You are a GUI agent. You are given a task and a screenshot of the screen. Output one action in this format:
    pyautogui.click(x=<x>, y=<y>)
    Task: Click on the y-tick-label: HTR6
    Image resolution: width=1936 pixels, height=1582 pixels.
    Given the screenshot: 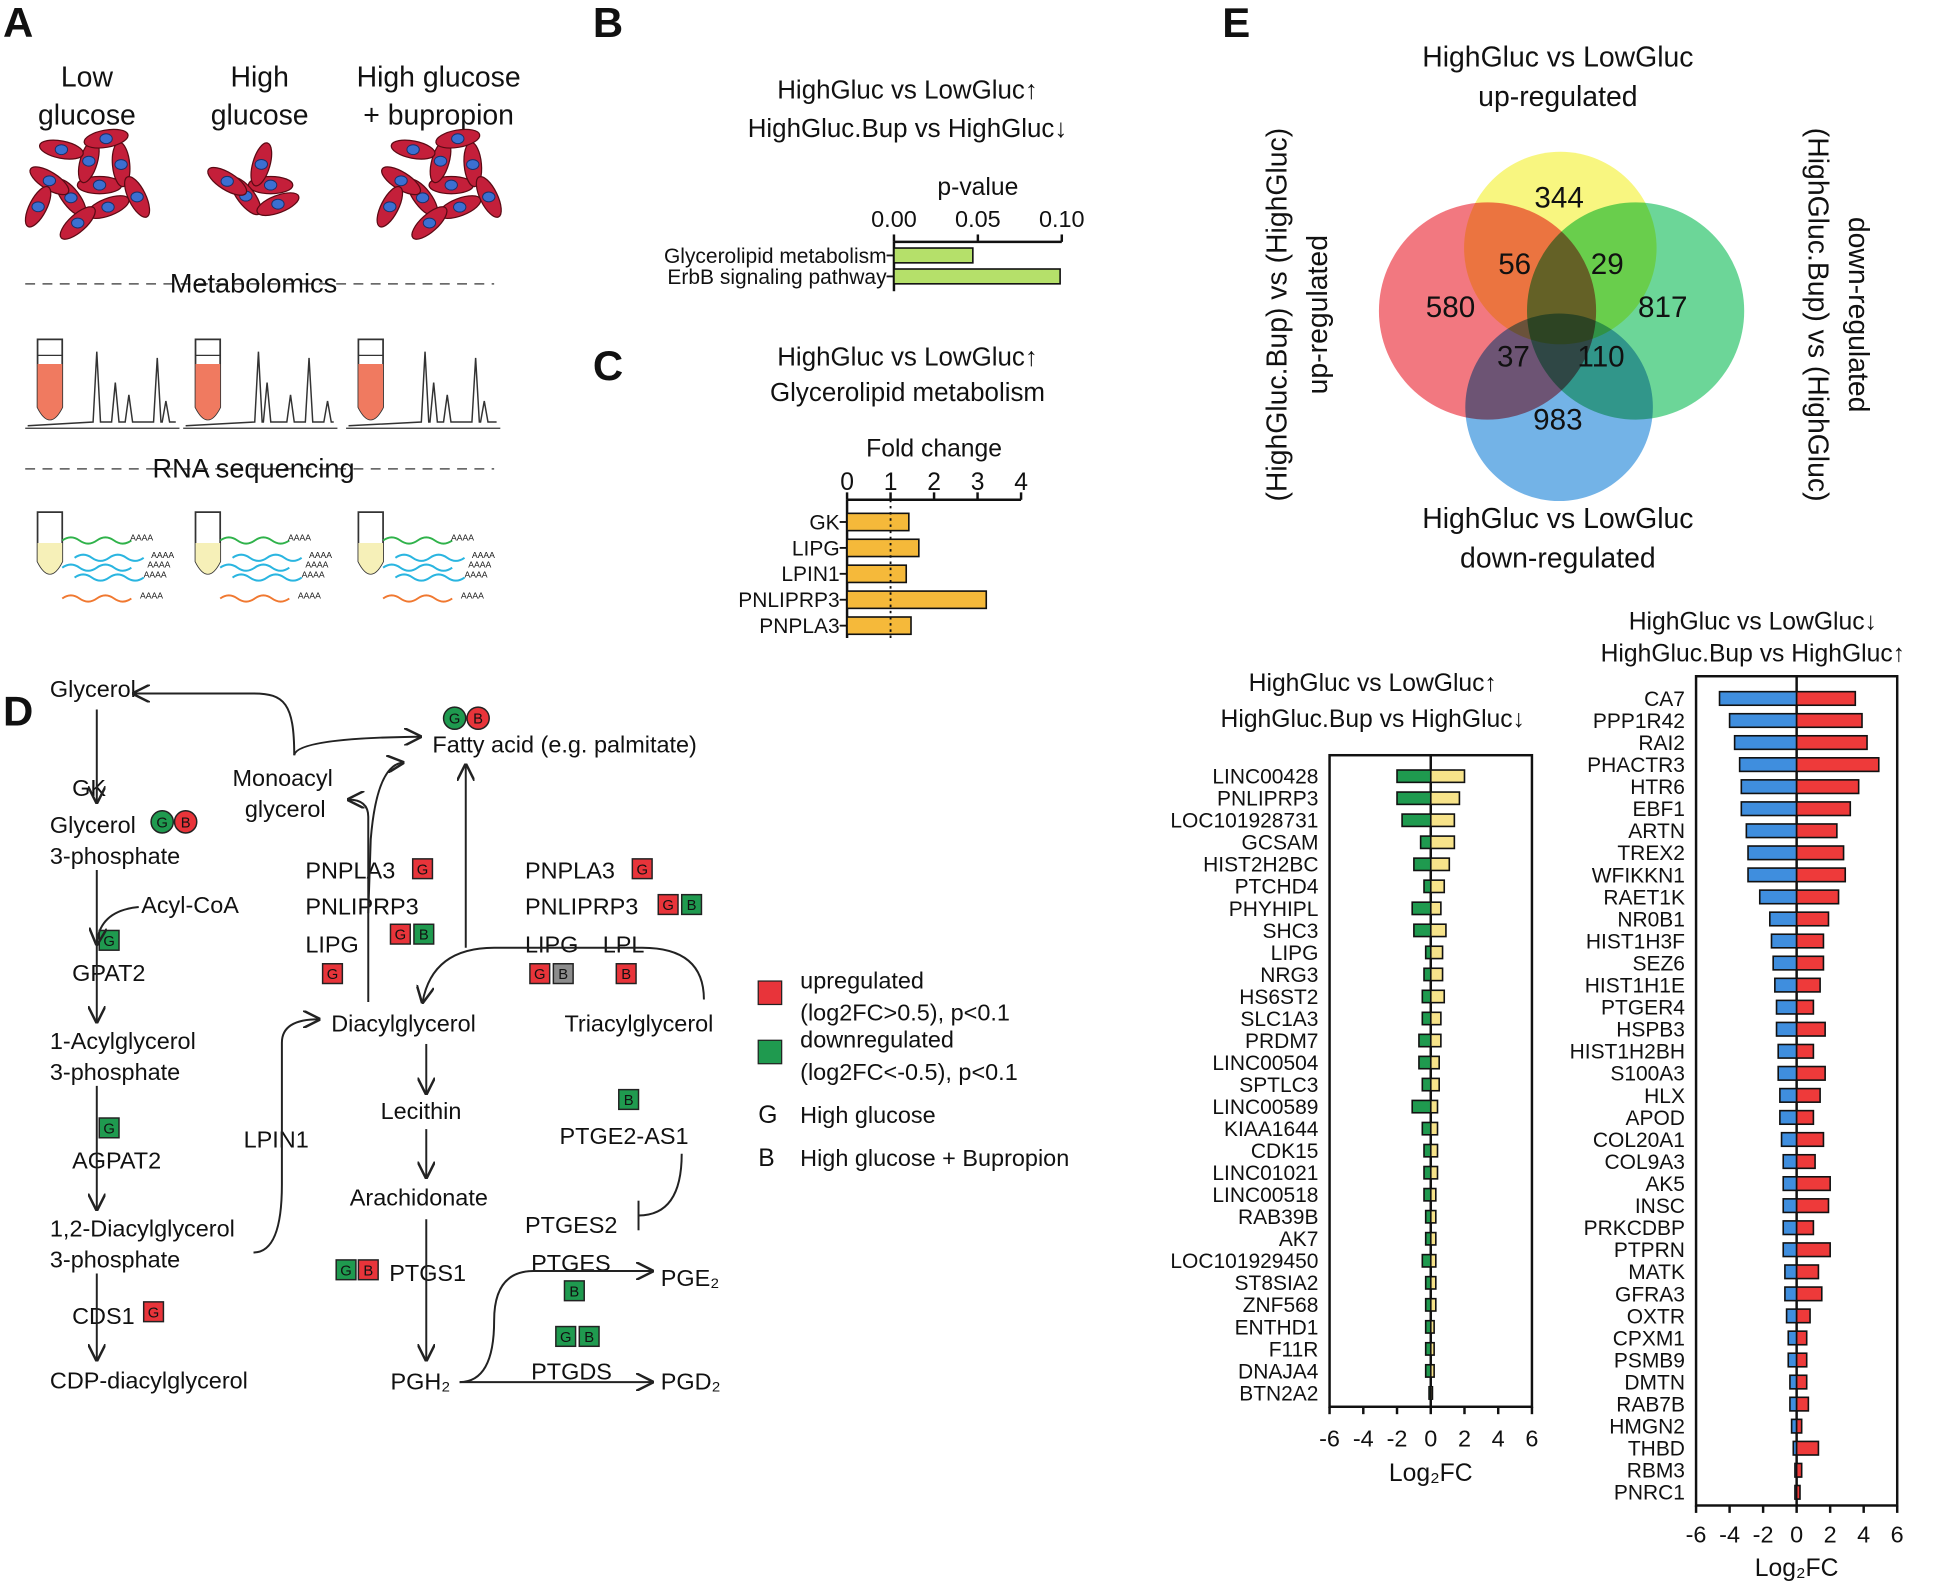 What is the action you would take?
    pyautogui.click(x=1657, y=787)
    